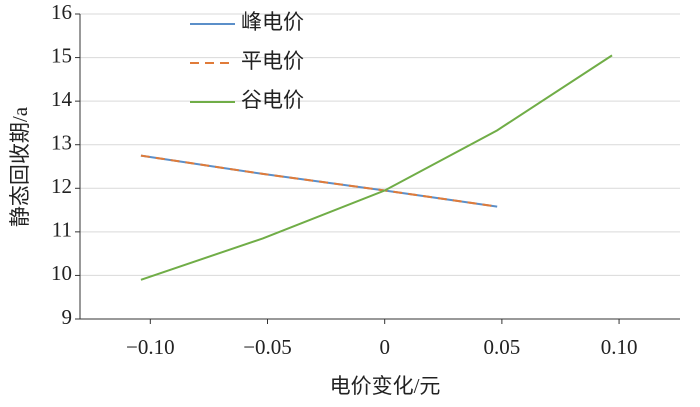 The image size is (700, 407). I want to click on y-tick-label: 13, so click(61, 143).